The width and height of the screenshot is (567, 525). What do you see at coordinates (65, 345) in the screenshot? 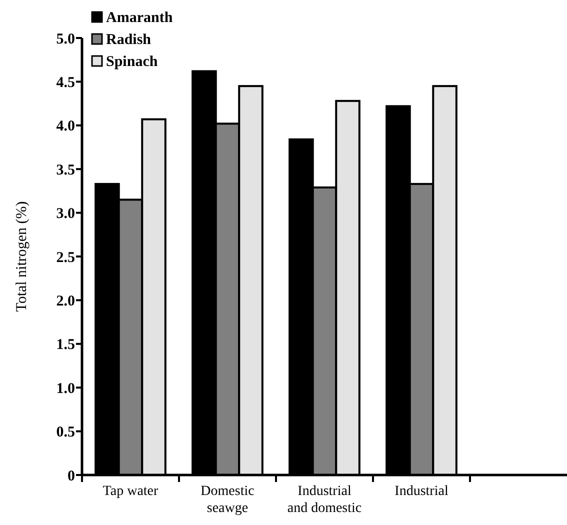
I see `y-tick-label: 1.5` at bounding box center [65, 345].